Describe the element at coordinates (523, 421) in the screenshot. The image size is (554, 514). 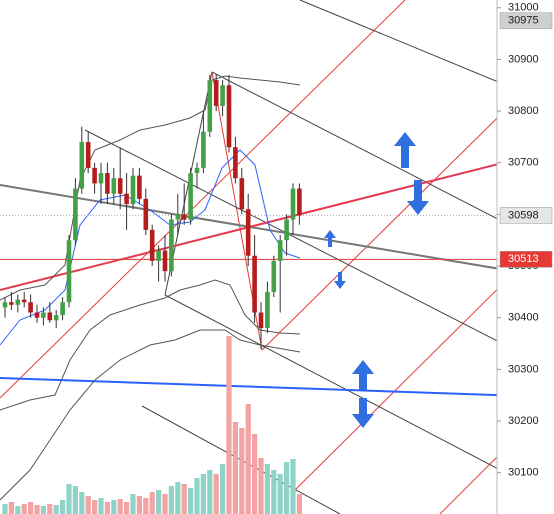
I see `y-tick-label: 30200` at that location.